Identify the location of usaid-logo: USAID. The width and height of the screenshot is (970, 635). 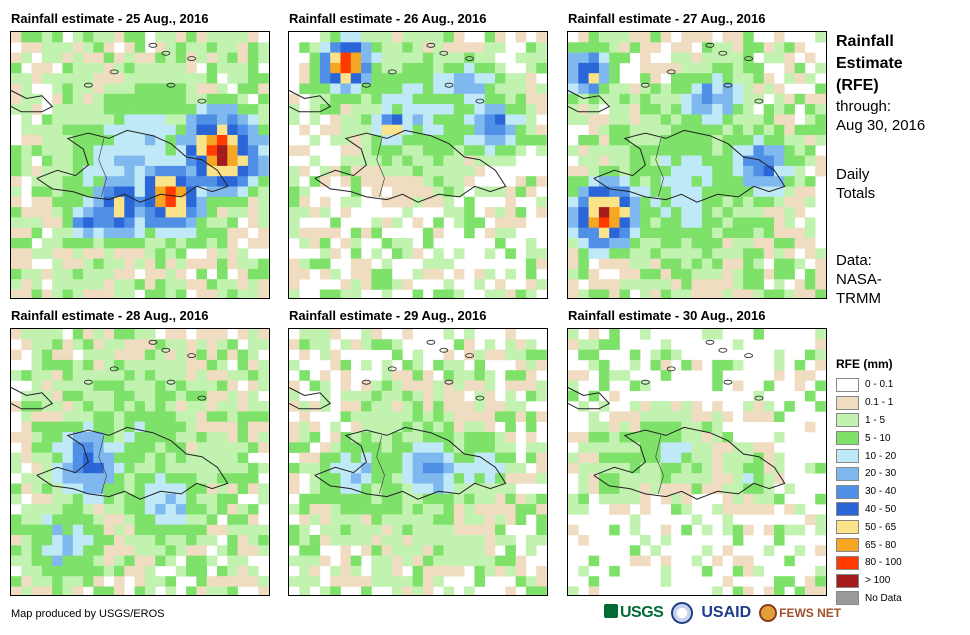
(726, 612).